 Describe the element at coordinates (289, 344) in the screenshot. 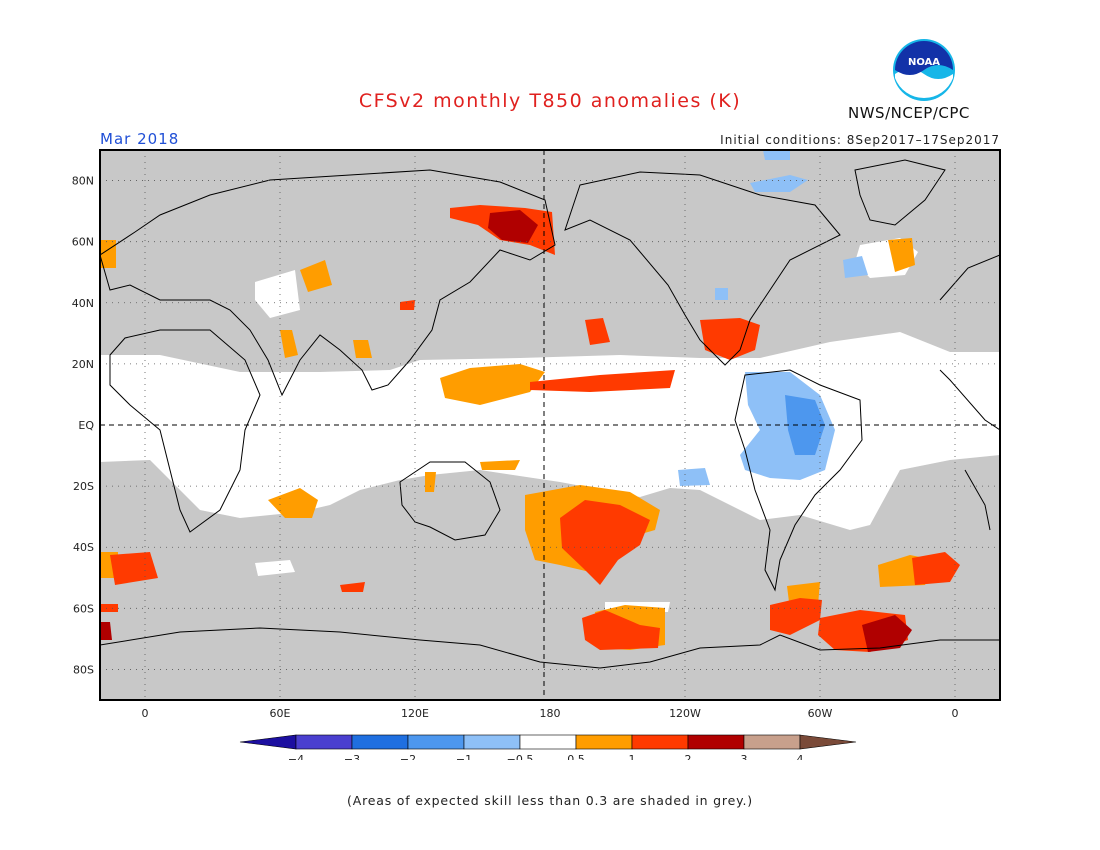

I see `india-warm-anomaly` at that location.